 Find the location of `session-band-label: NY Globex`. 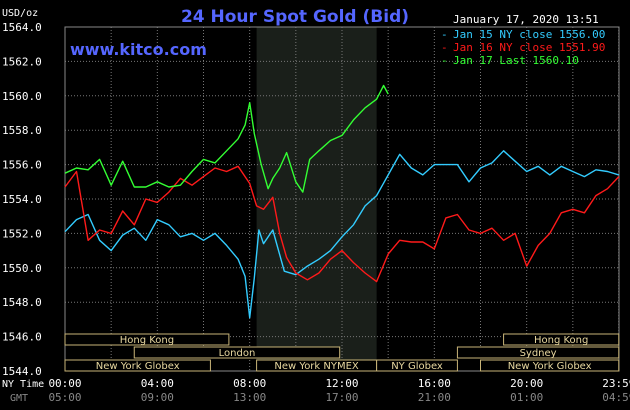

session-band-label: NY Globex is located at coordinates (417, 366).